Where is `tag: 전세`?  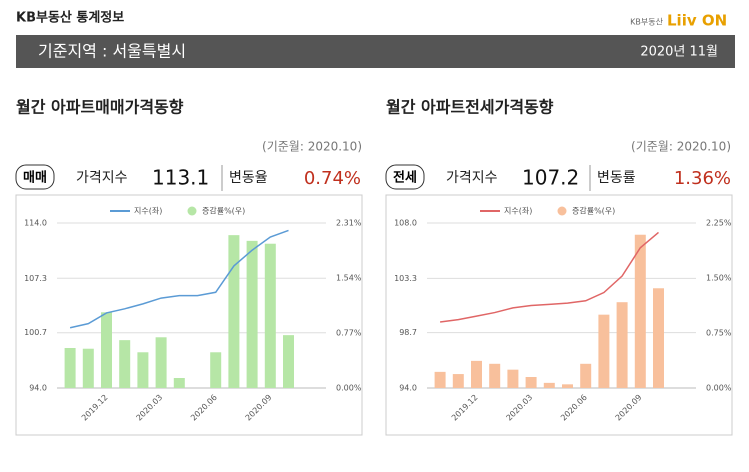 tag: 전세 is located at coordinates (405, 178).